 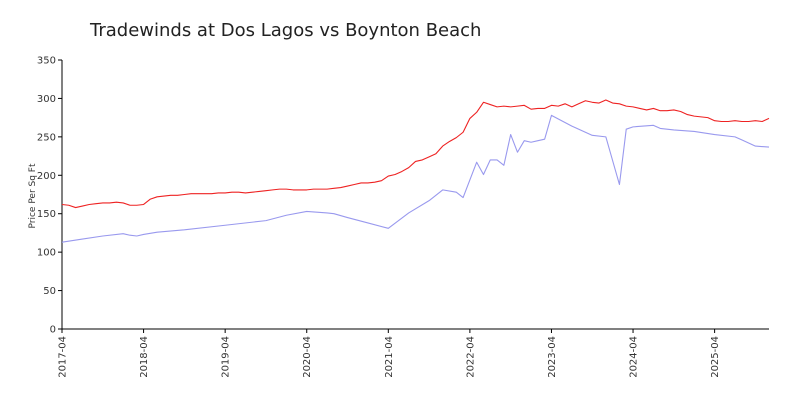 I want to click on x-tick-label: 2019-04, so click(x=226, y=357).